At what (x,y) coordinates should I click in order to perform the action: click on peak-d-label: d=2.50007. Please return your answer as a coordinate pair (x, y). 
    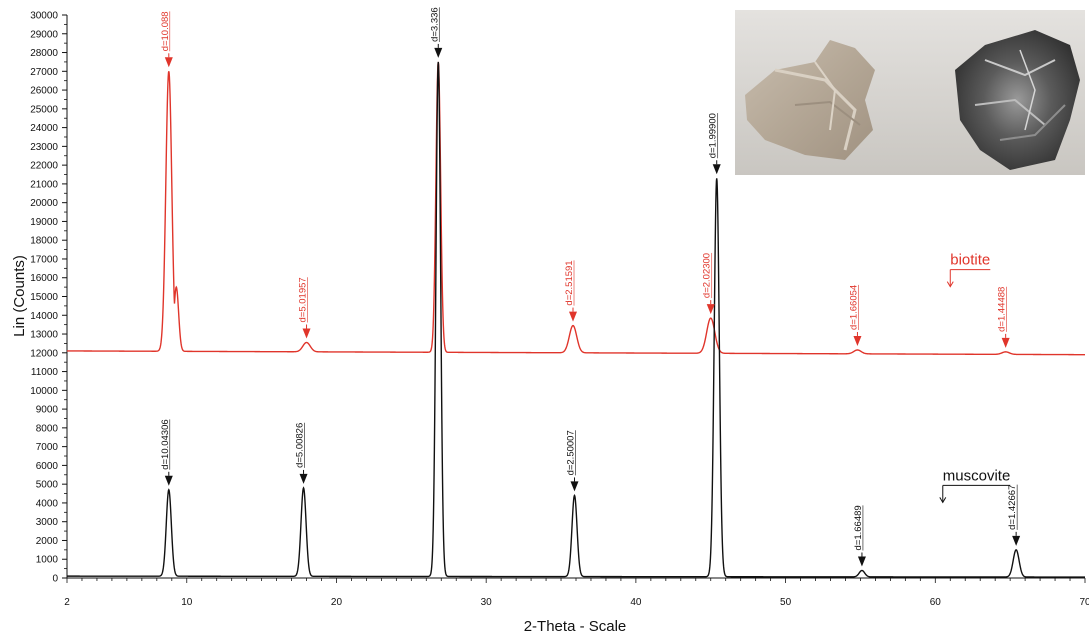
    Looking at the image, I should click on (571, 452).